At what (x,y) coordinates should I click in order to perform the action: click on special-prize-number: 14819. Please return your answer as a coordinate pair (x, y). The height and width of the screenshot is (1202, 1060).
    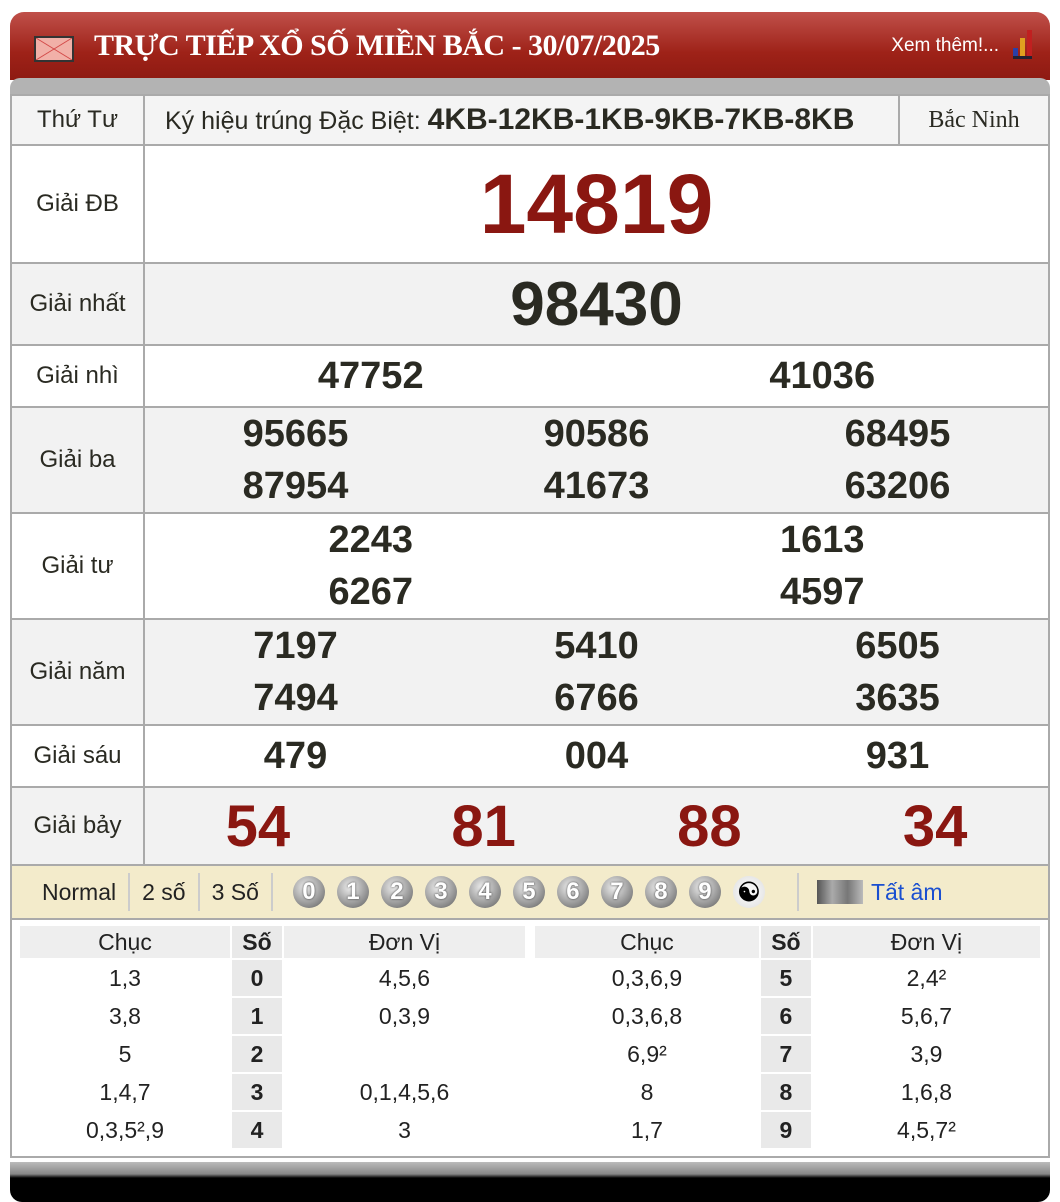
    Looking at the image, I should click on (596, 203).